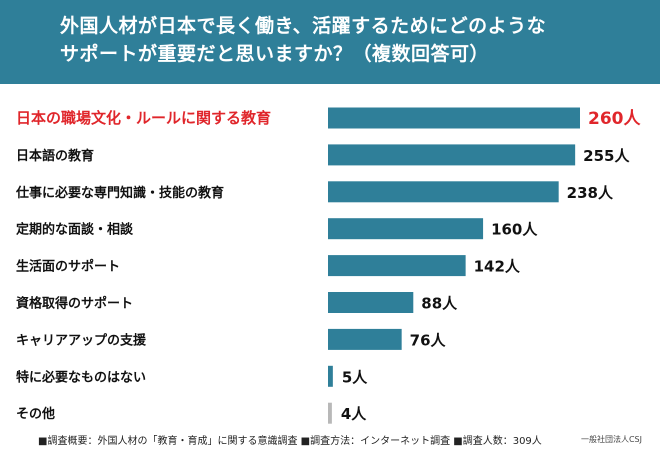  I want to click on value-label: 88人, so click(439, 304).